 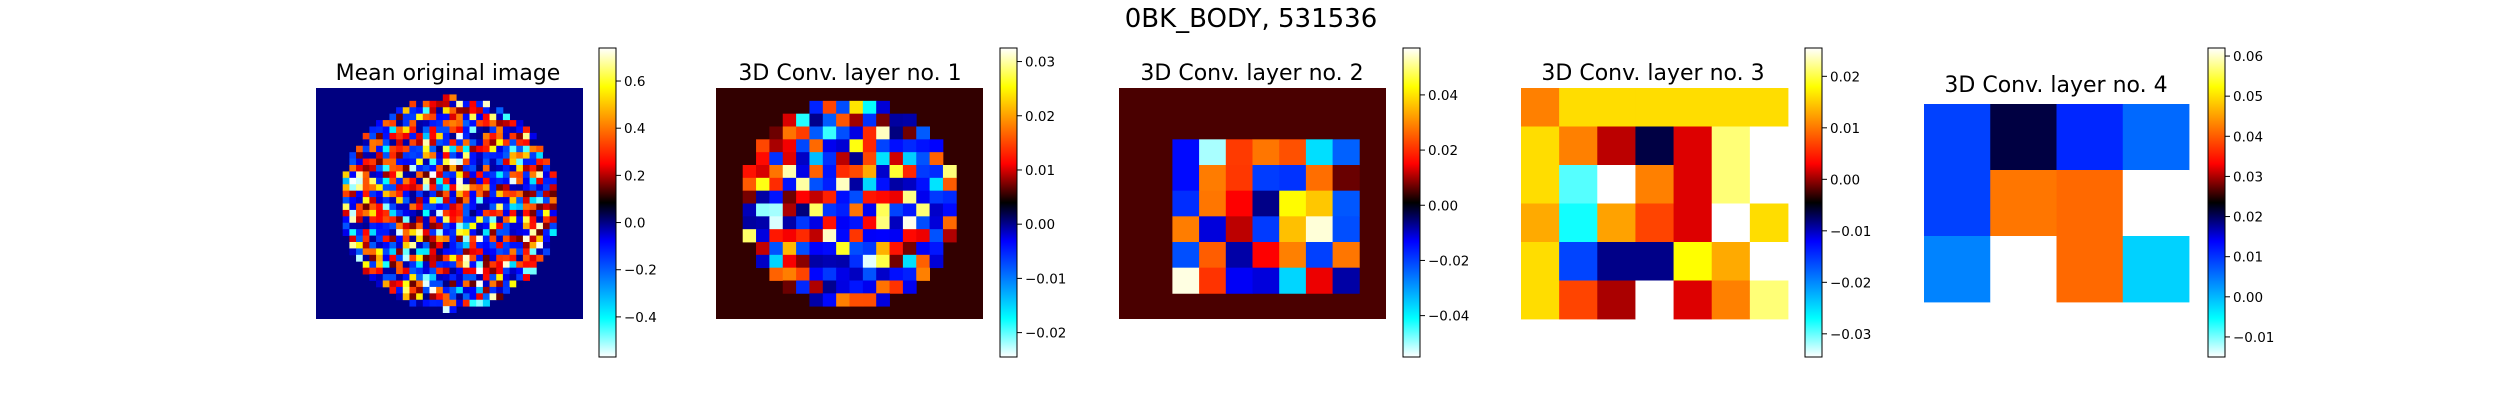 What do you see at coordinates (2240, 202) in the screenshot?
I see `panel-5-colorbar: 0.06 0.05 0.04 0.03 0.02 0.01 0.00 −0.01` at bounding box center [2240, 202].